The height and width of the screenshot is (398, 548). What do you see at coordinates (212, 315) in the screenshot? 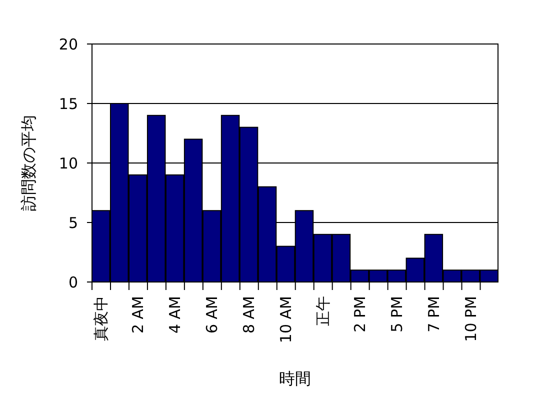
I see `x-tick-label: 6 AM` at bounding box center [212, 315].